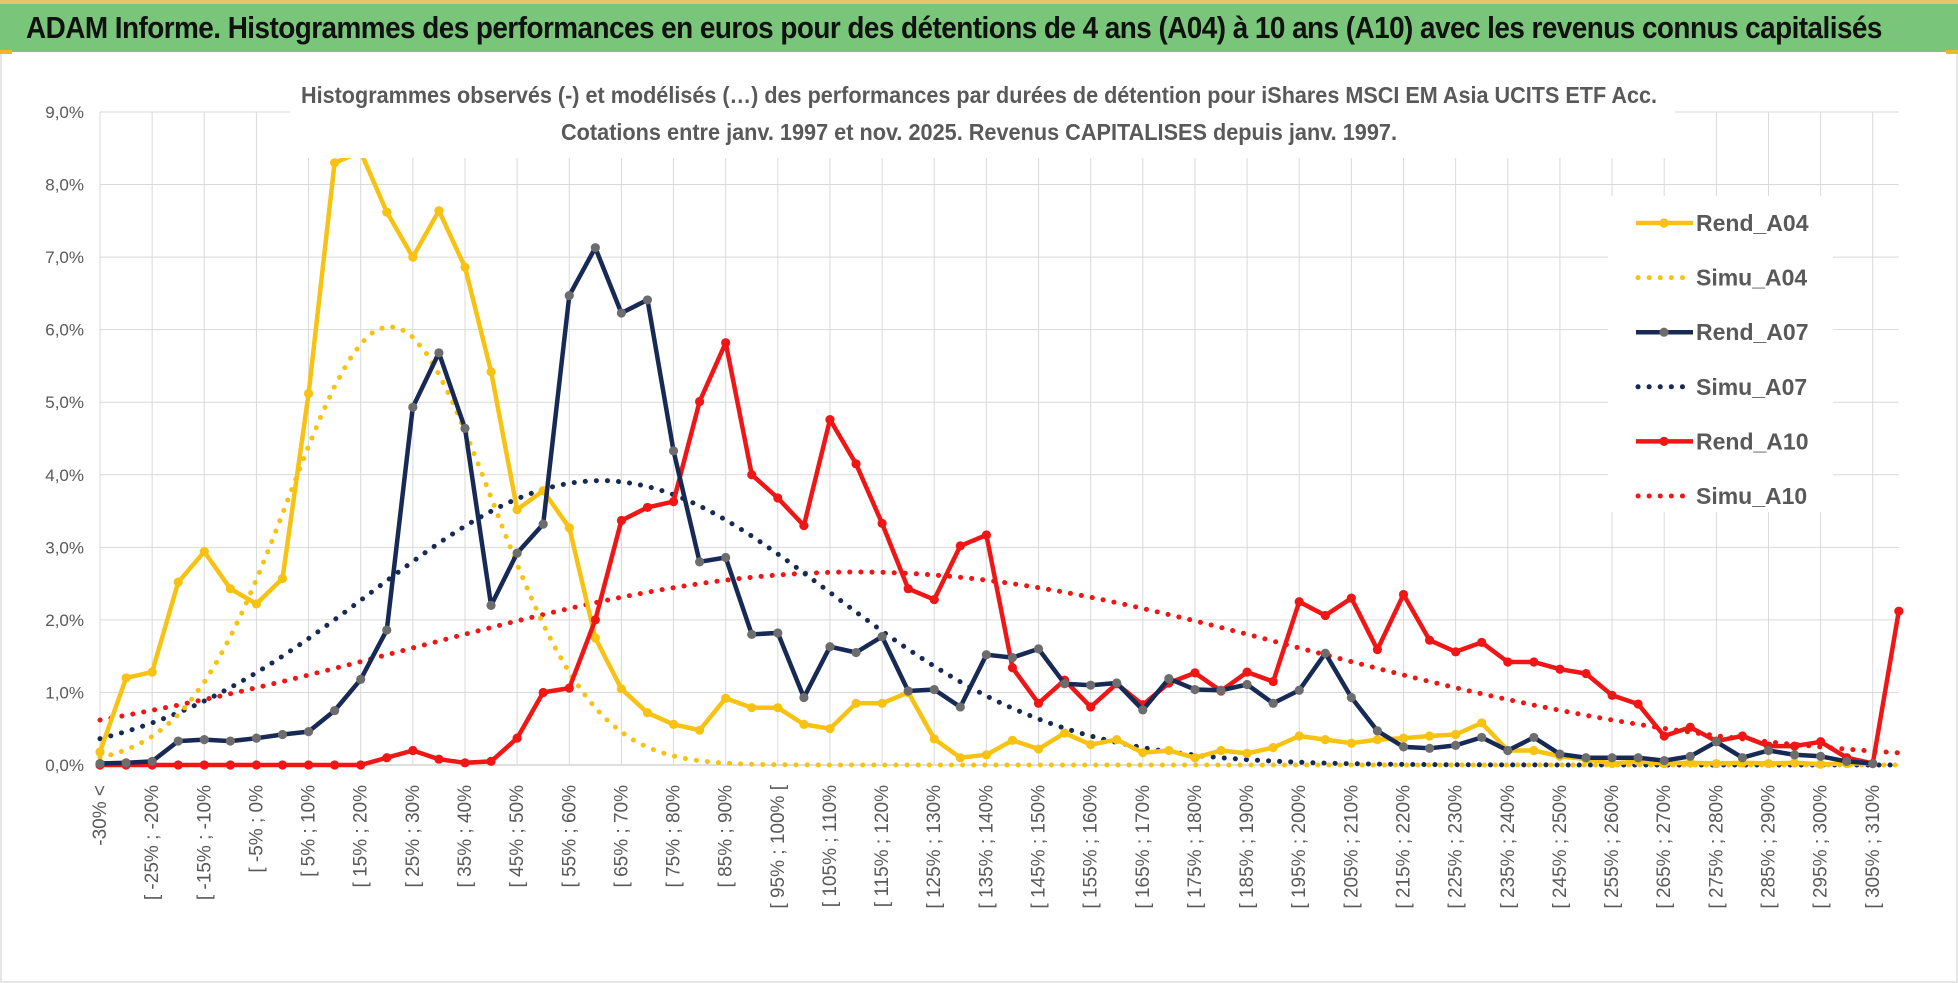 The height and width of the screenshot is (983, 1958). What do you see at coordinates (1873, 847) in the screenshot?
I see `x-tick-label: [ 305% ; 310%` at bounding box center [1873, 847].